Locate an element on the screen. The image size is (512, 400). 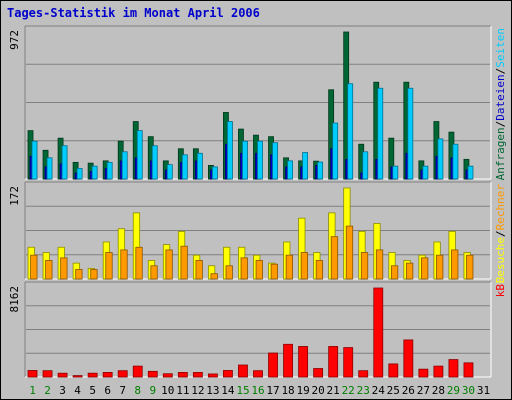
chart-title: Tages-Statistik im Monat April 2006 is located at coordinates (133, 13).